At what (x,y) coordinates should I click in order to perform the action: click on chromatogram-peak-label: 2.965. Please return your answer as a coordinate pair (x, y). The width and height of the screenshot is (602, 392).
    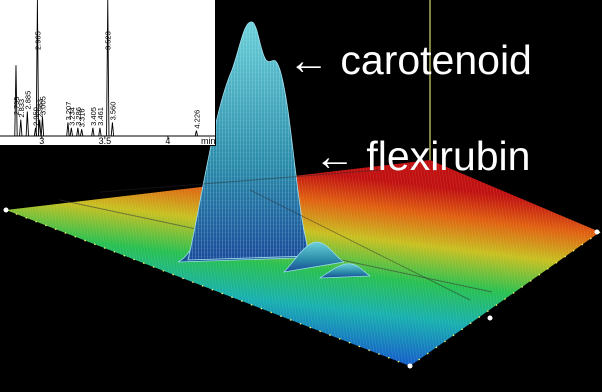
    Looking at the image, I should click on (37, 40).